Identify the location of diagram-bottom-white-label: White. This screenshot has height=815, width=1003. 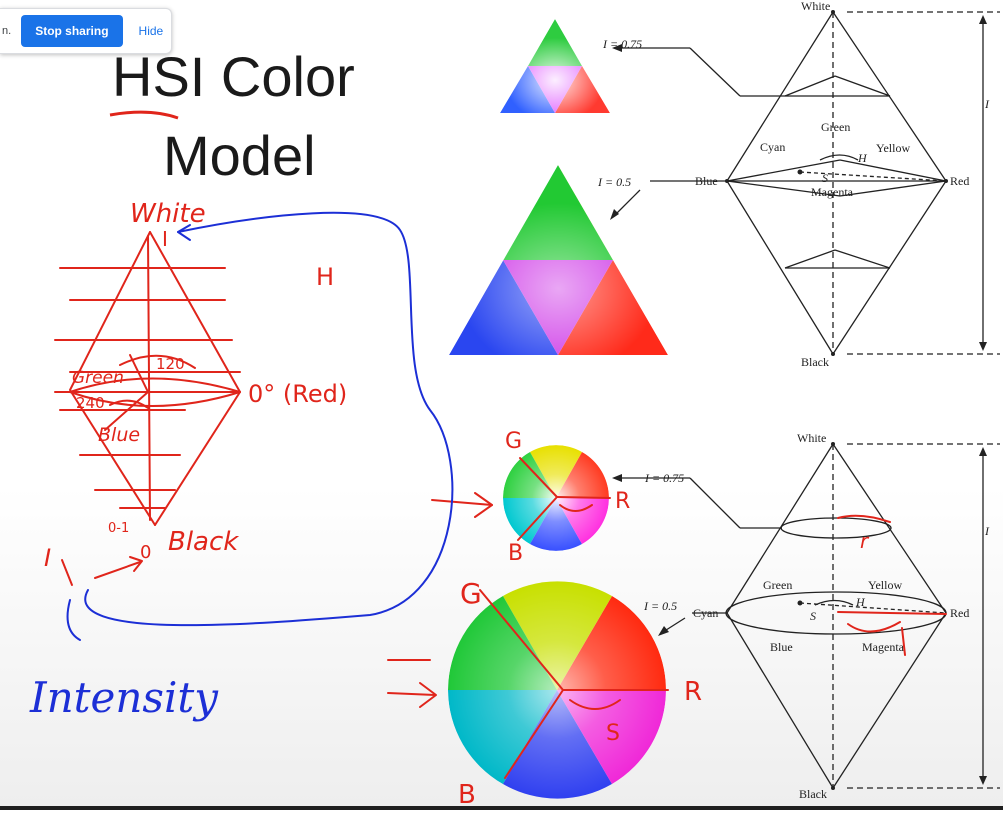
(811, 438).